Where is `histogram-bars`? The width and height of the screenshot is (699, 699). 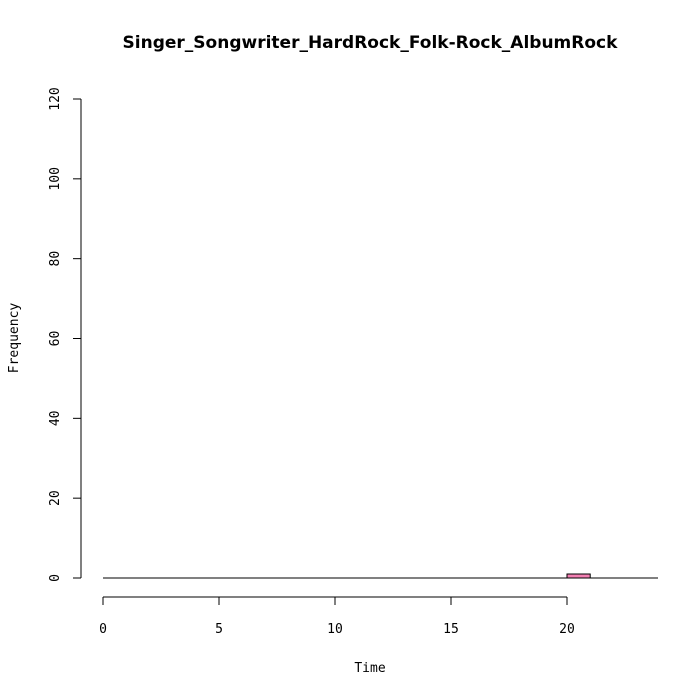 histogram-bars is located at coordinates (578, 576).